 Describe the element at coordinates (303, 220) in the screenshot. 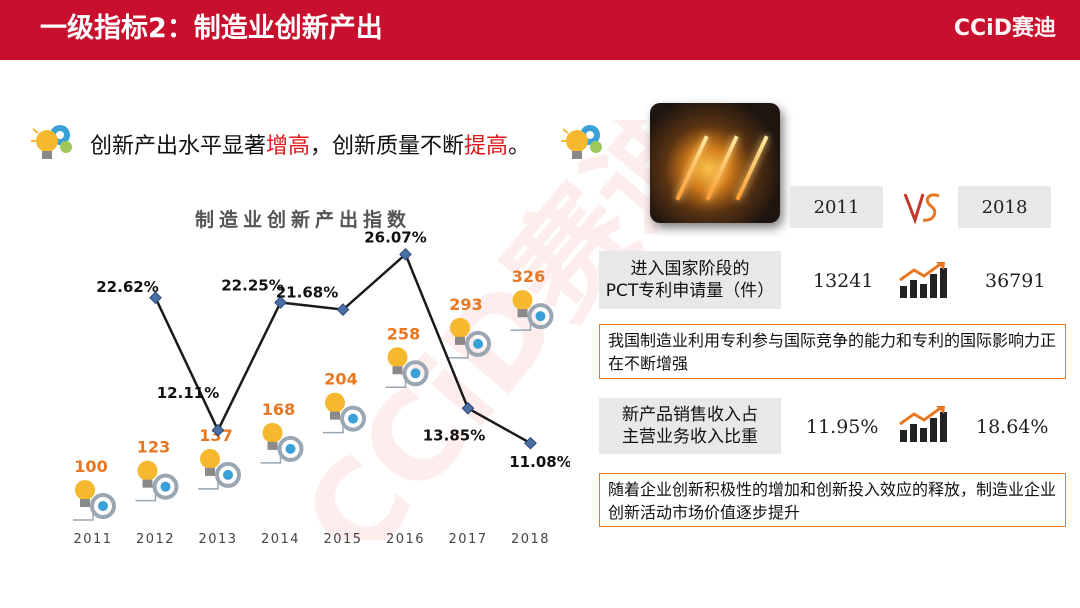

I see `chart-title: 制造业创新产出指数` at that location.